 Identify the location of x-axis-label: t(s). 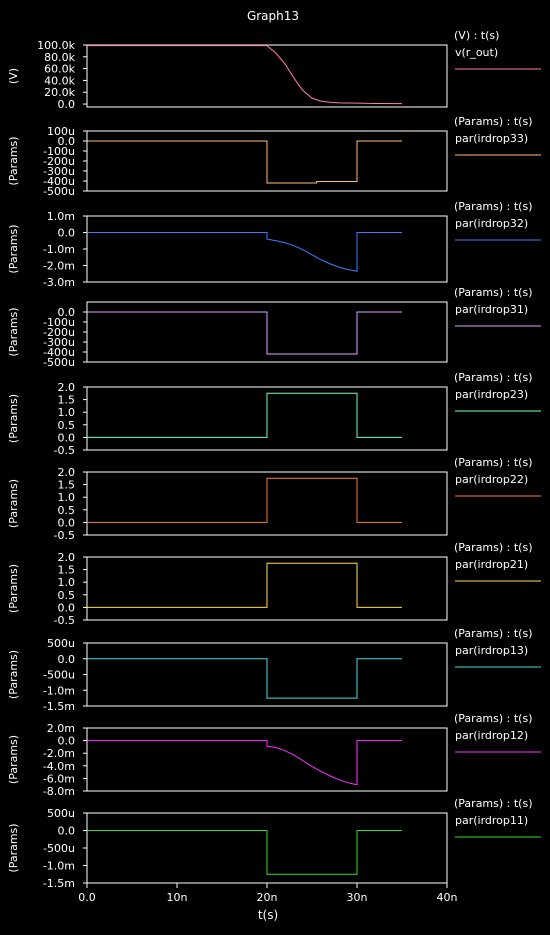
(268, 915).